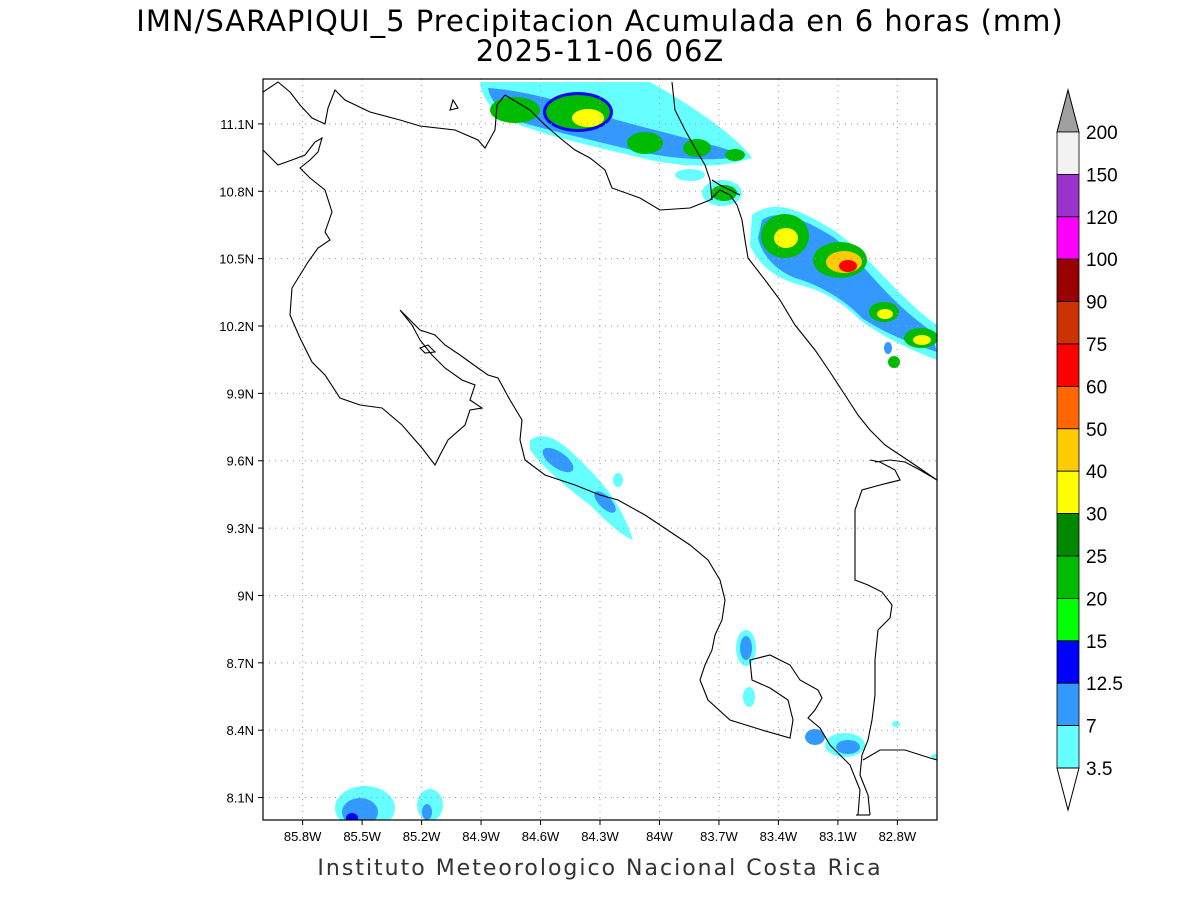 This screenshot has height=900, width=1200. What do you see at coordinates (1096, 303) in the screenshot?
I see `colorbar-label: 90` at bounding box center [1096, 303].